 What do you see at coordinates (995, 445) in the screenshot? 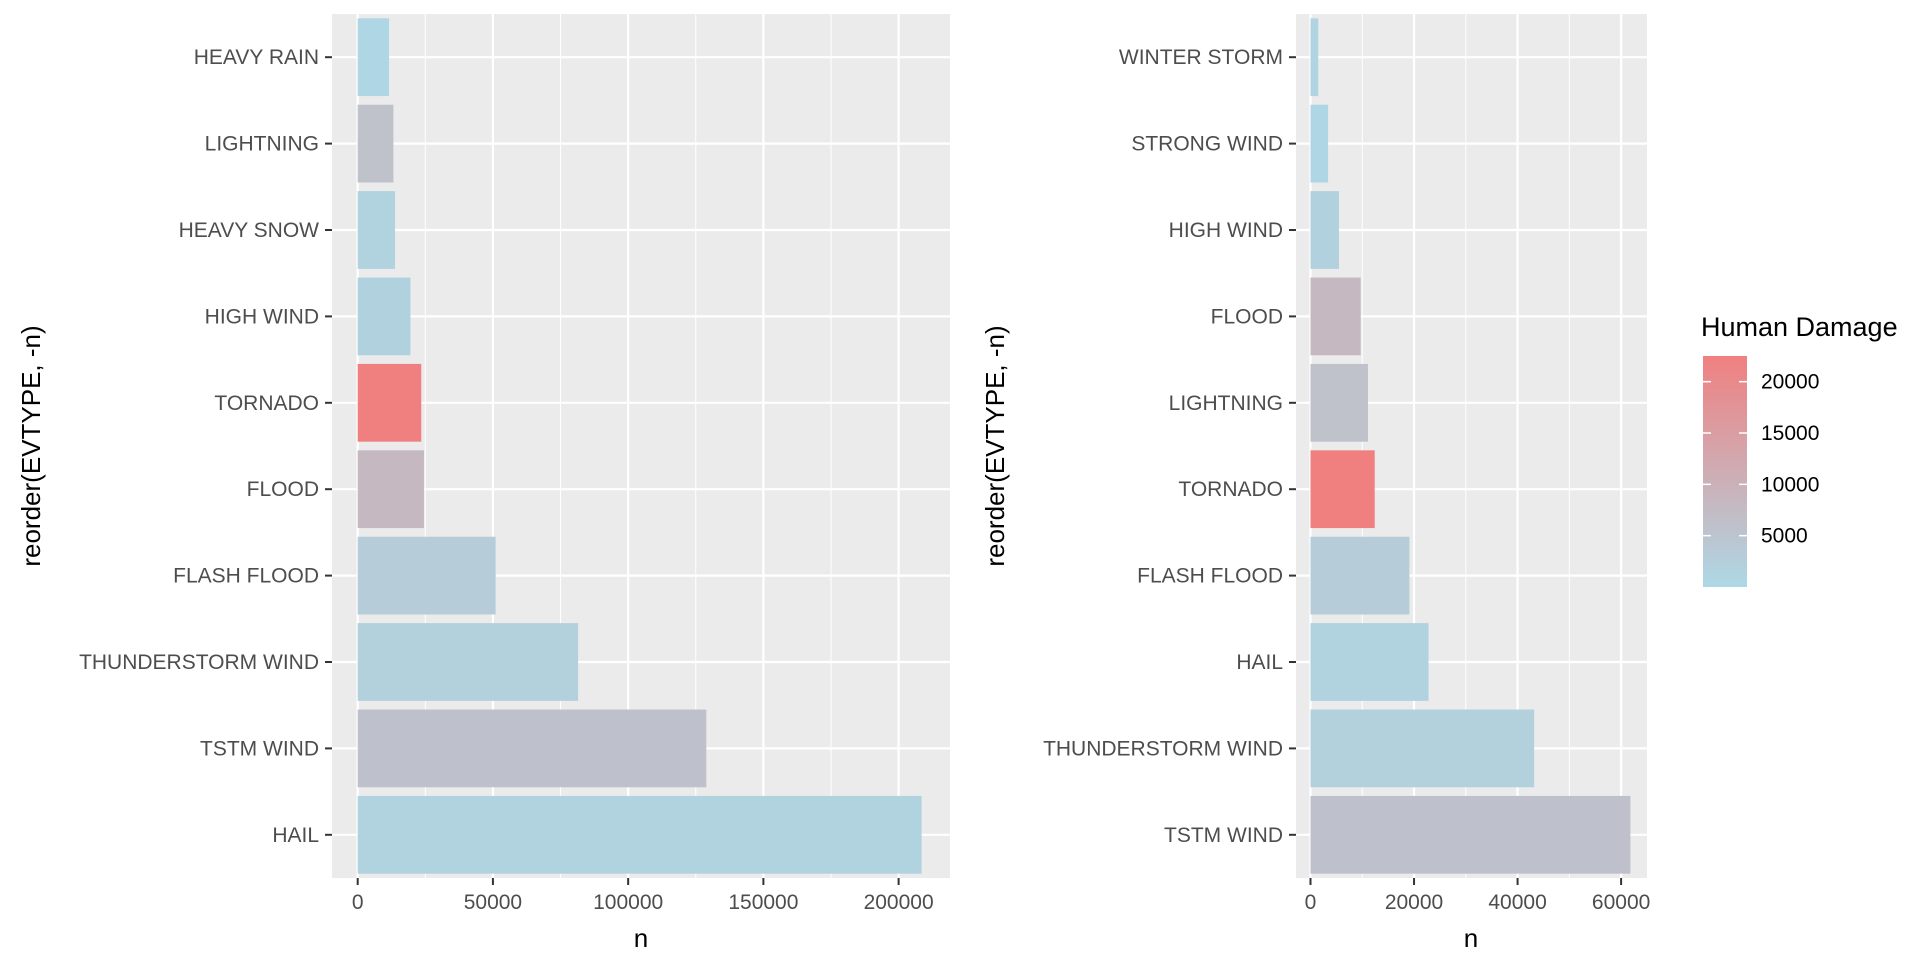
I see `right-y-axis-title: reorder(EVTYPE, -n)` at bounding box center [995, 445].